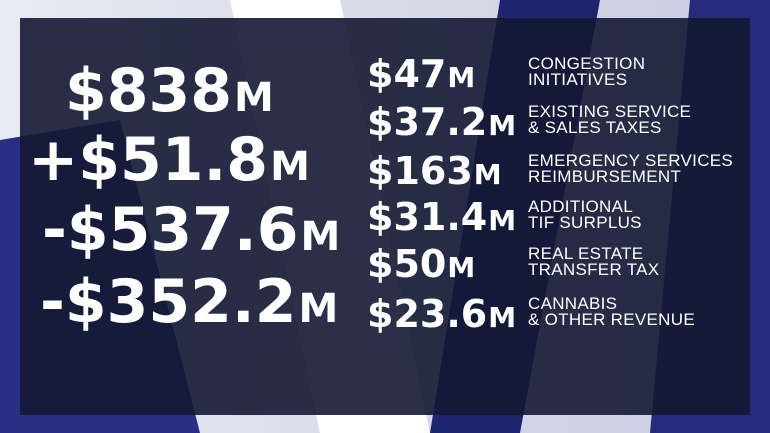 The width and height of the screenshot is (770, 433). I want to click on item-figure: $23.6M, so click(441, 314).